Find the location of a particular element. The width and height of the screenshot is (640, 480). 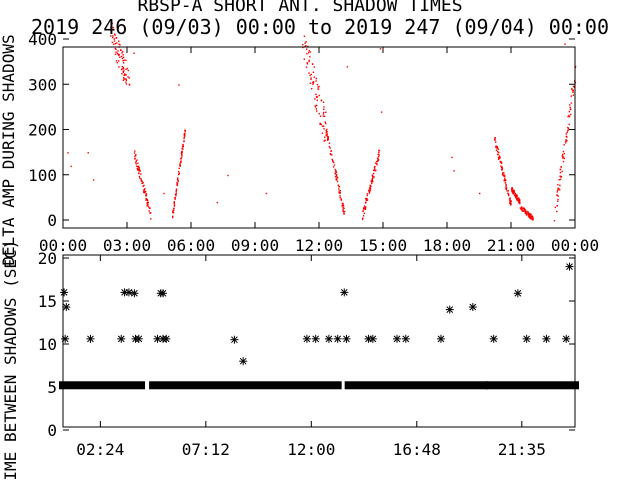

top-y-tick-label: 200 is located at coordinates (42, 130).